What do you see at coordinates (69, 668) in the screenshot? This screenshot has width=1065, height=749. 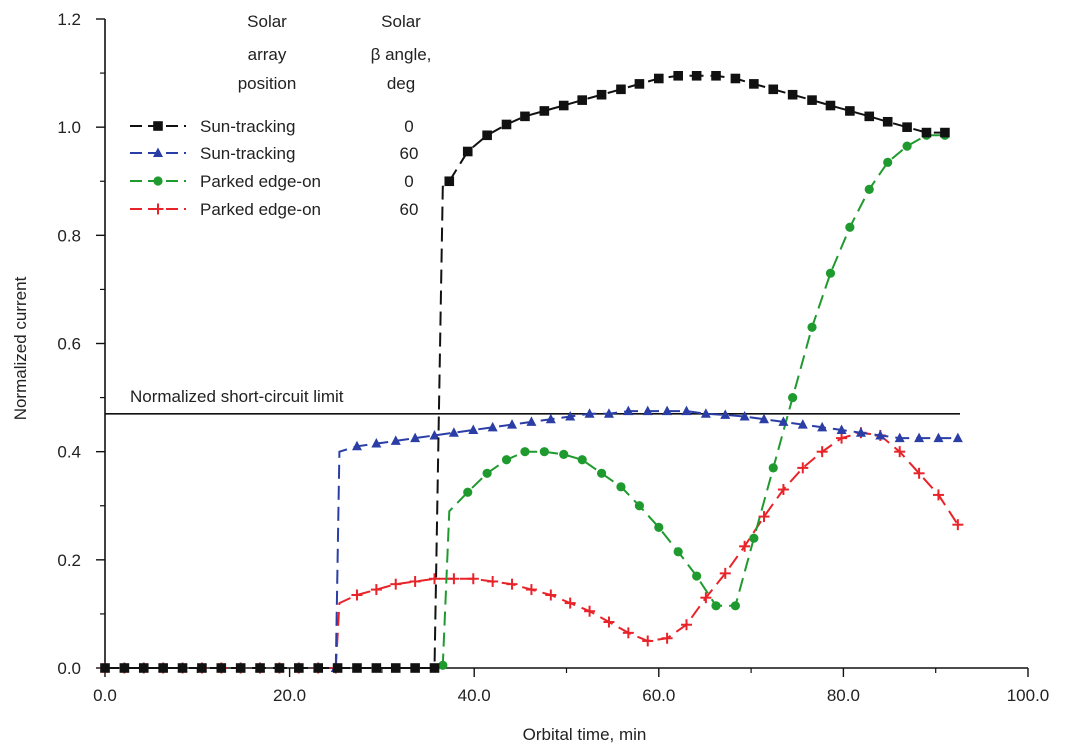 I see `y-tick-label: 0.0` at bounding box center [69, 668].